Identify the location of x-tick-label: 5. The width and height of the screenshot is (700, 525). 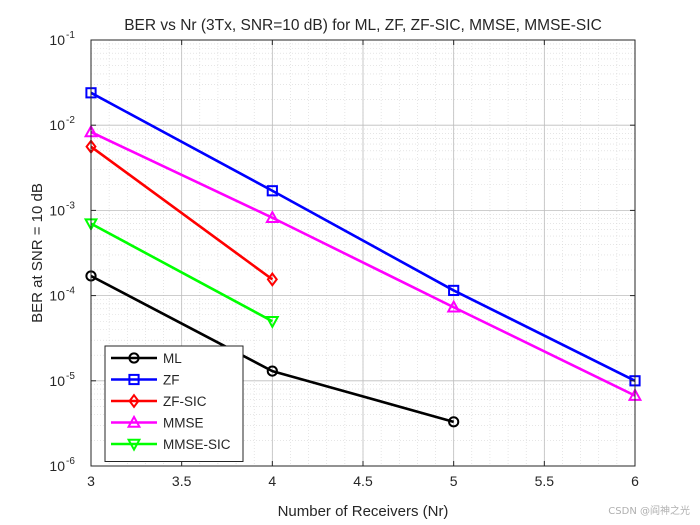
(454, 481).